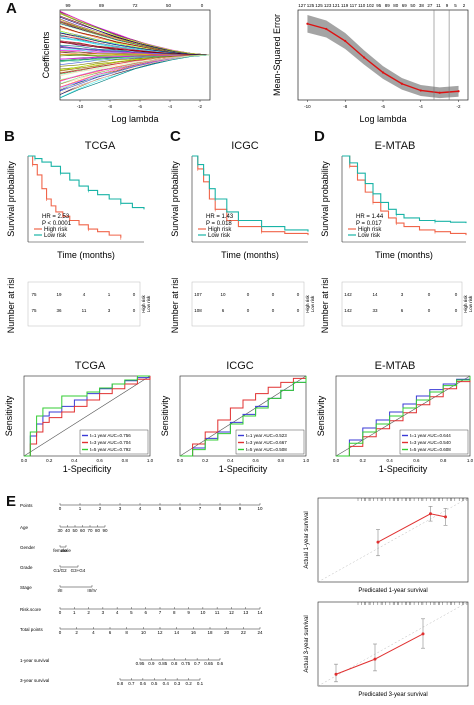 The height and width of the screenshot is (705, 474). I want to click on a1-top-tick: 0, so click(202, 5).